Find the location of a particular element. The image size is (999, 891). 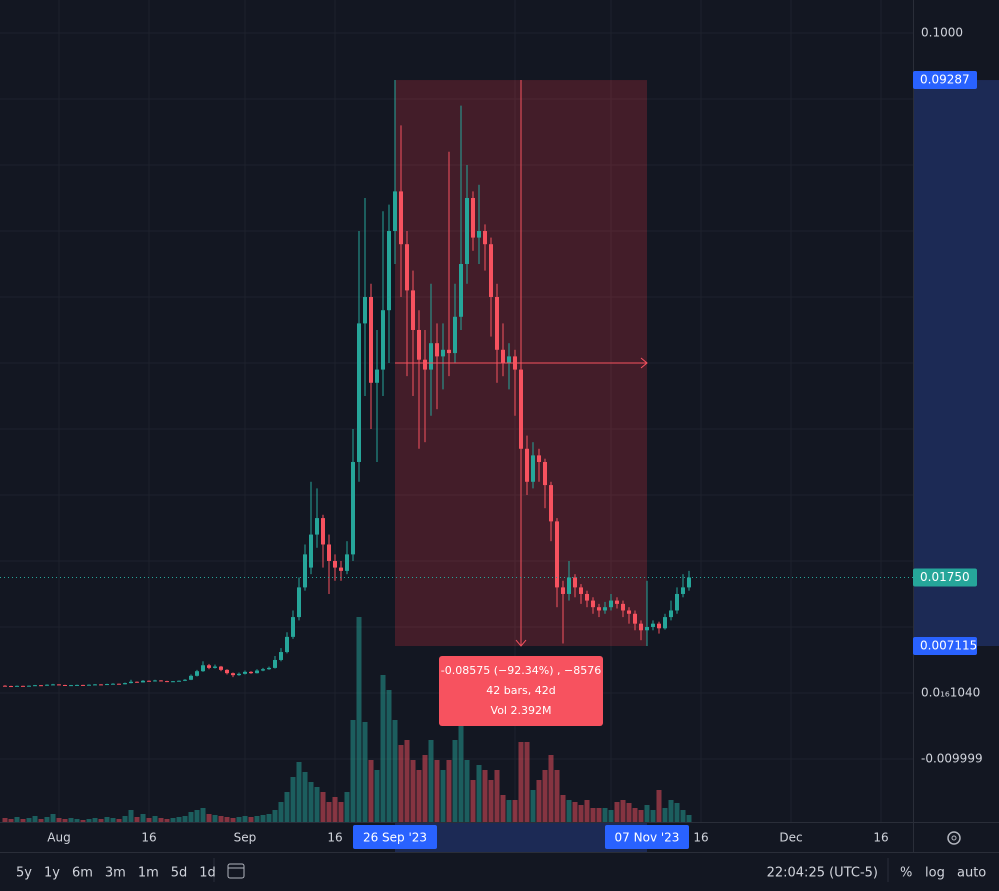

range-button: 1y is located at coordinates (52, 873).